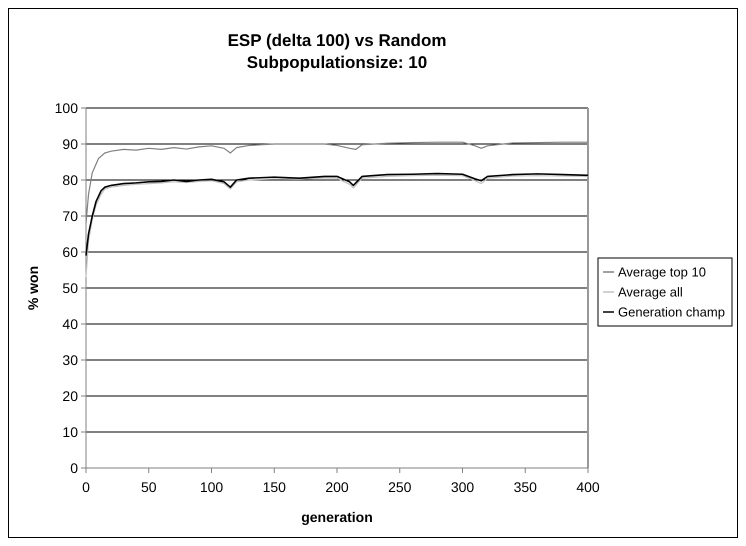 The height and width of the screenshot is (546, 746). I want to click on x-tick-label: 0, so click(86, 487).